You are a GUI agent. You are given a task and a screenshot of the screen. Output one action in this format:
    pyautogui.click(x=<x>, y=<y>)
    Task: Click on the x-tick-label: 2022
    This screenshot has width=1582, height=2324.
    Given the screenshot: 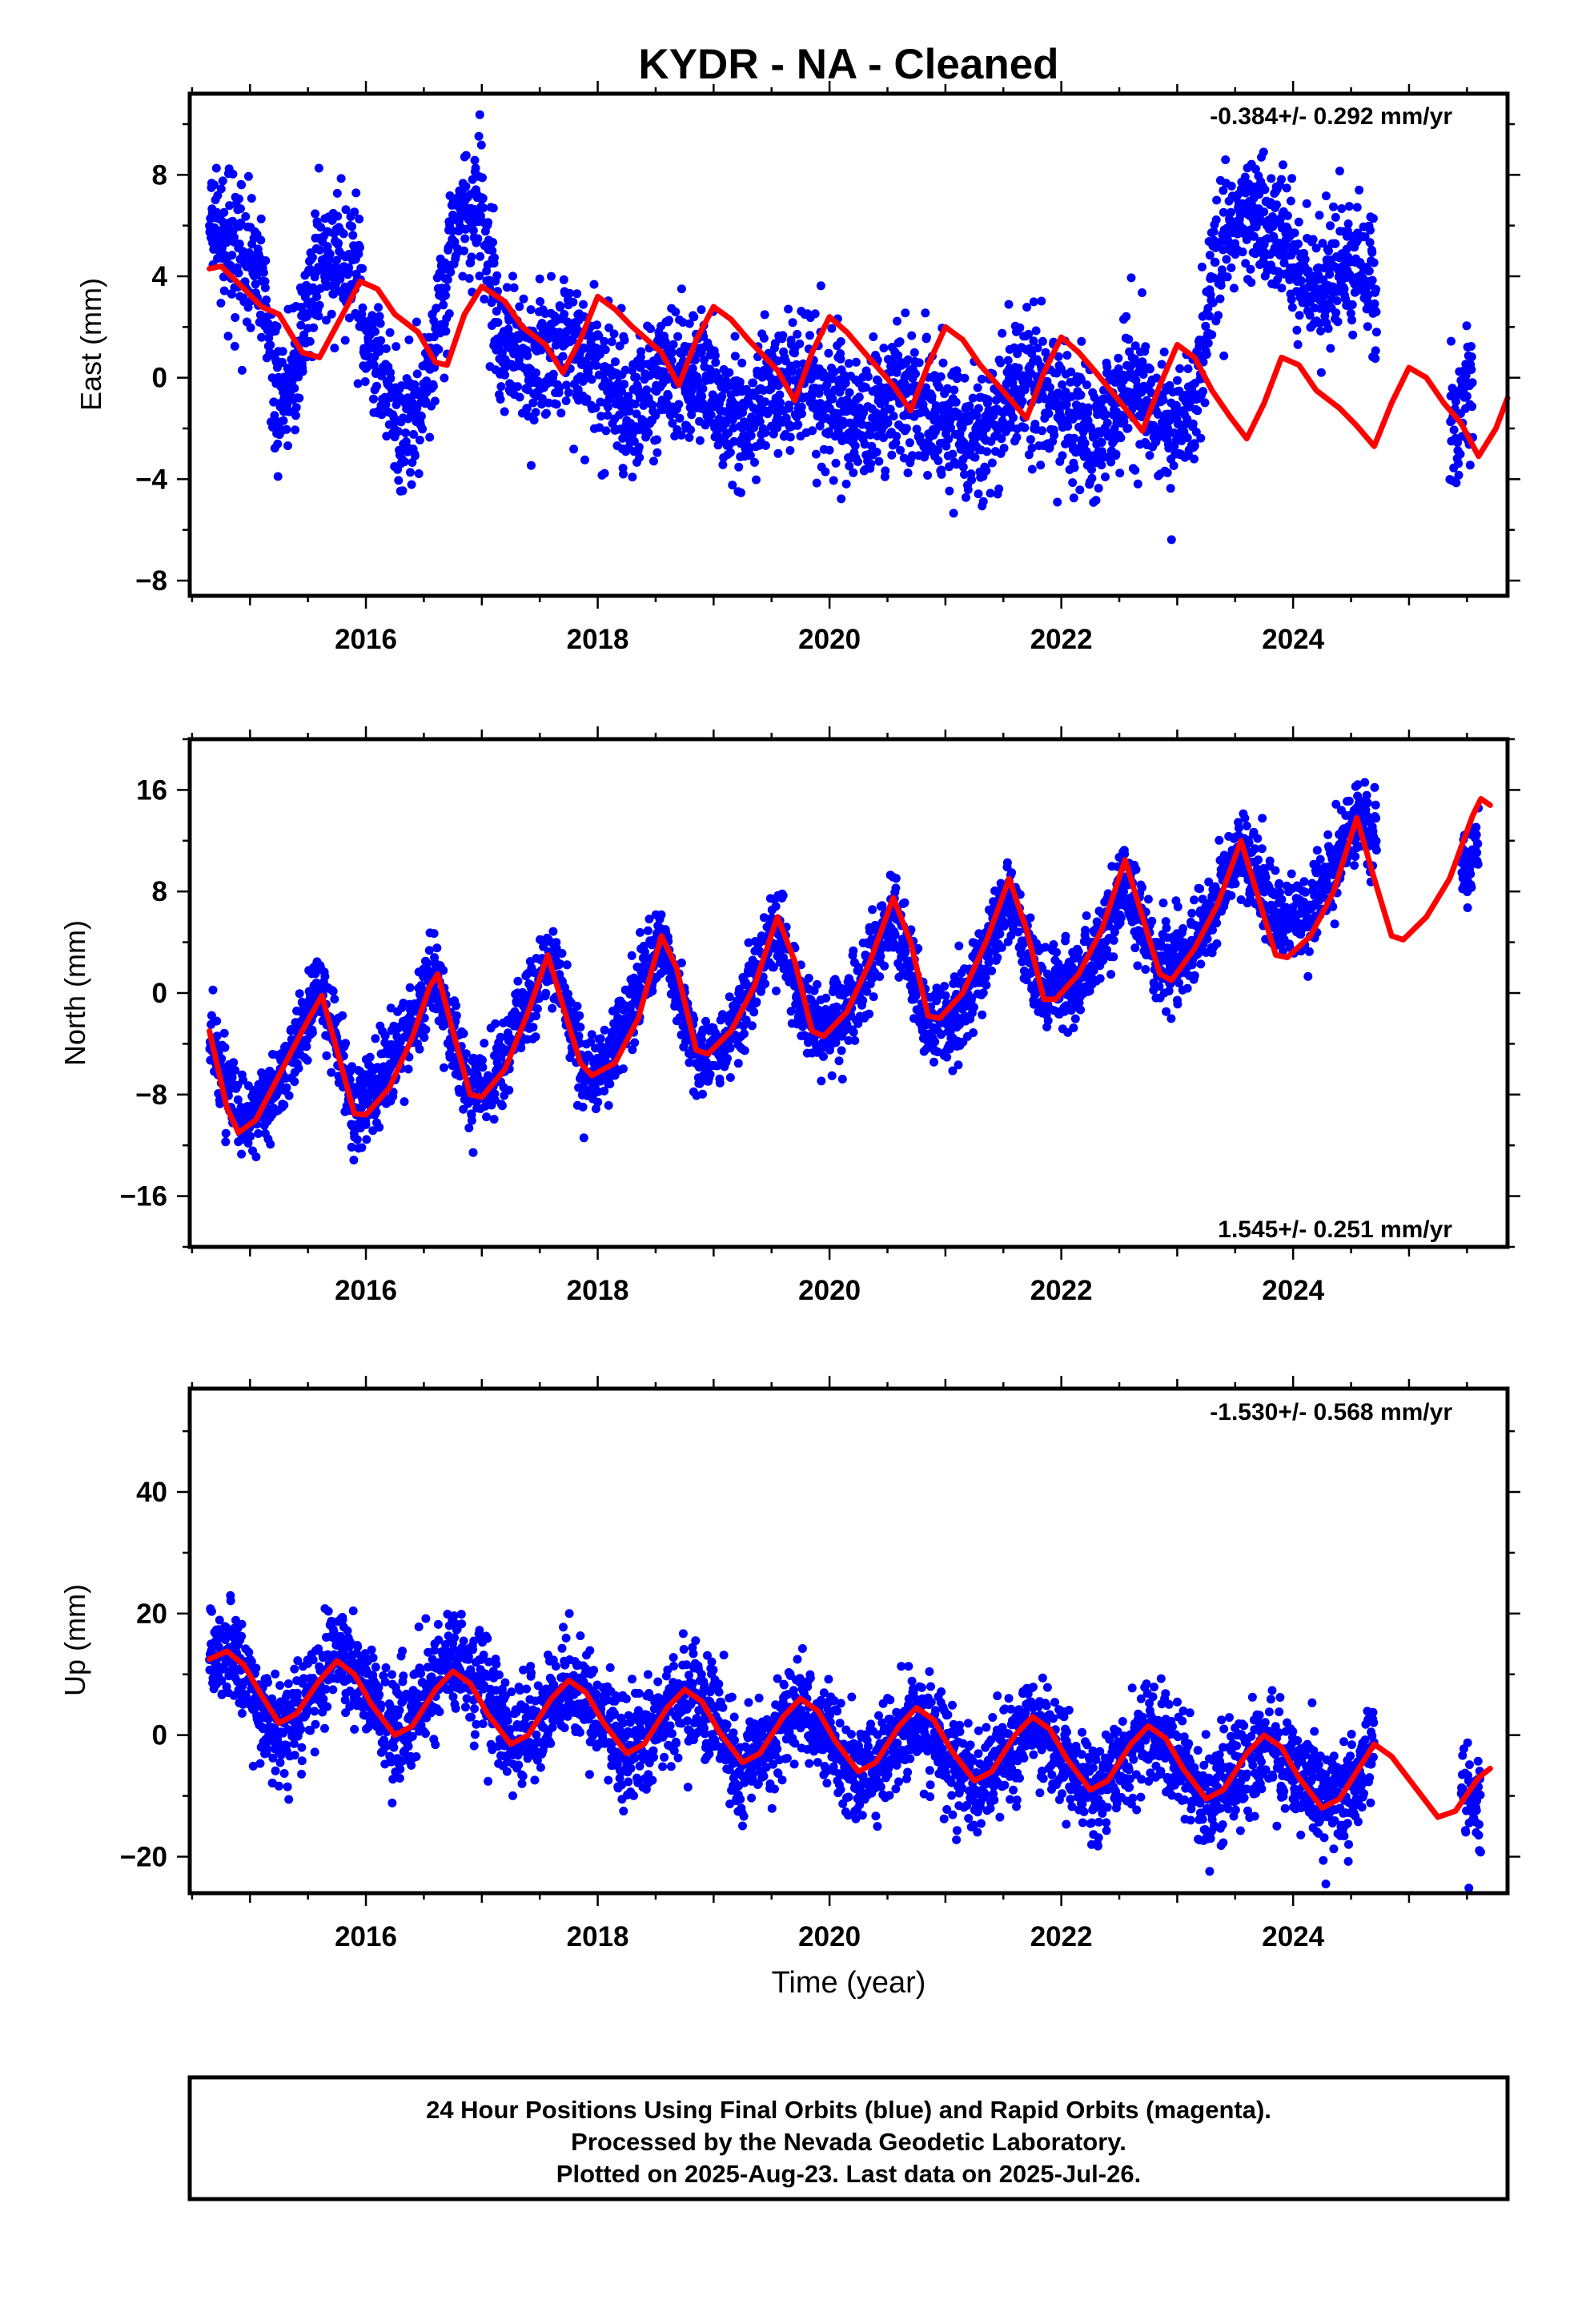 What is the action you would take?
    pyautogui.click(x=1061, y=639)
    